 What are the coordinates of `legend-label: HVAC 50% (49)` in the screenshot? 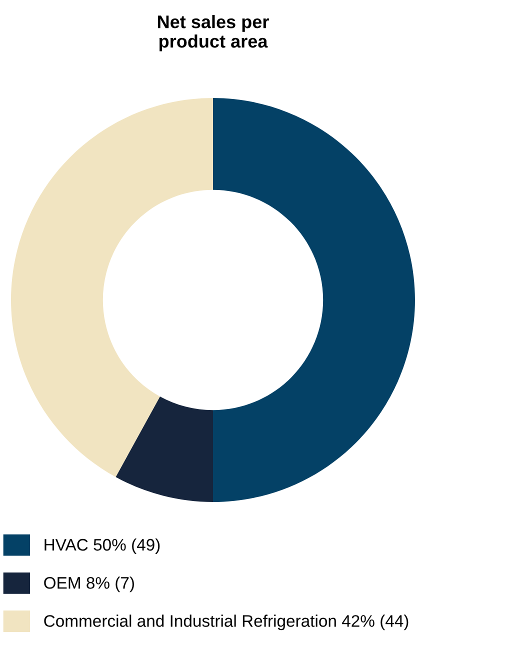 It's located at (102, 546).